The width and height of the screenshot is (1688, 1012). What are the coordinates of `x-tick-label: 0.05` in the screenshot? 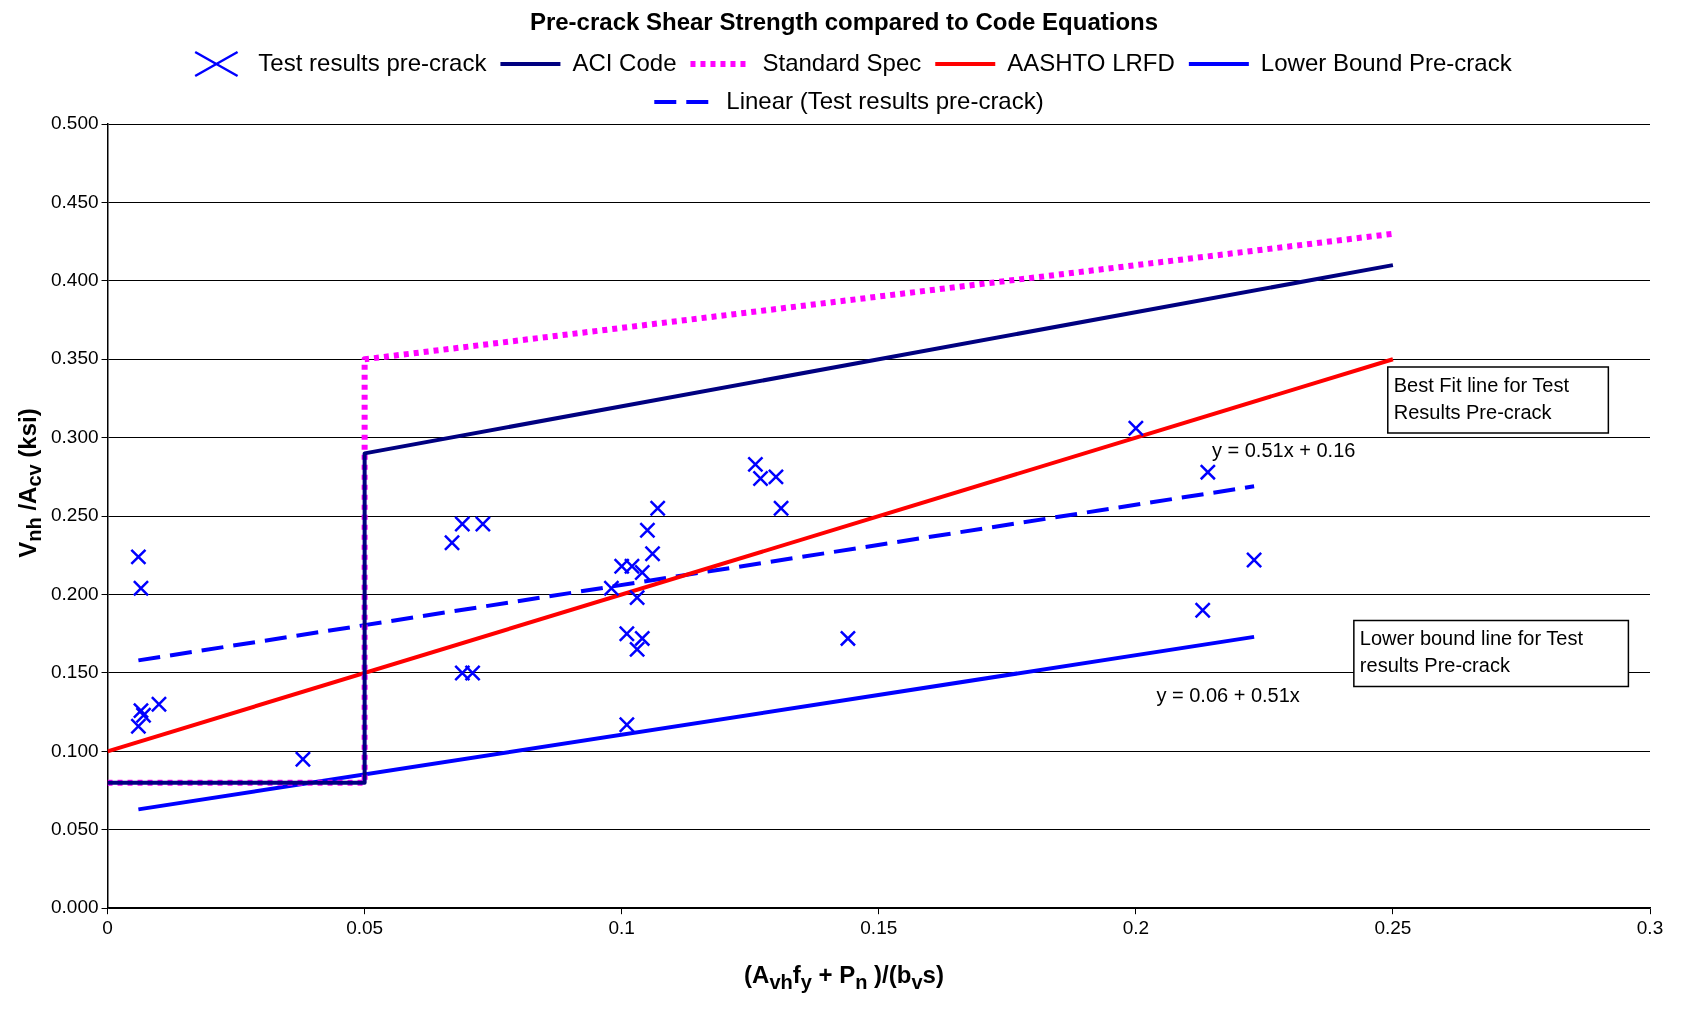 It's located at (365, 927).